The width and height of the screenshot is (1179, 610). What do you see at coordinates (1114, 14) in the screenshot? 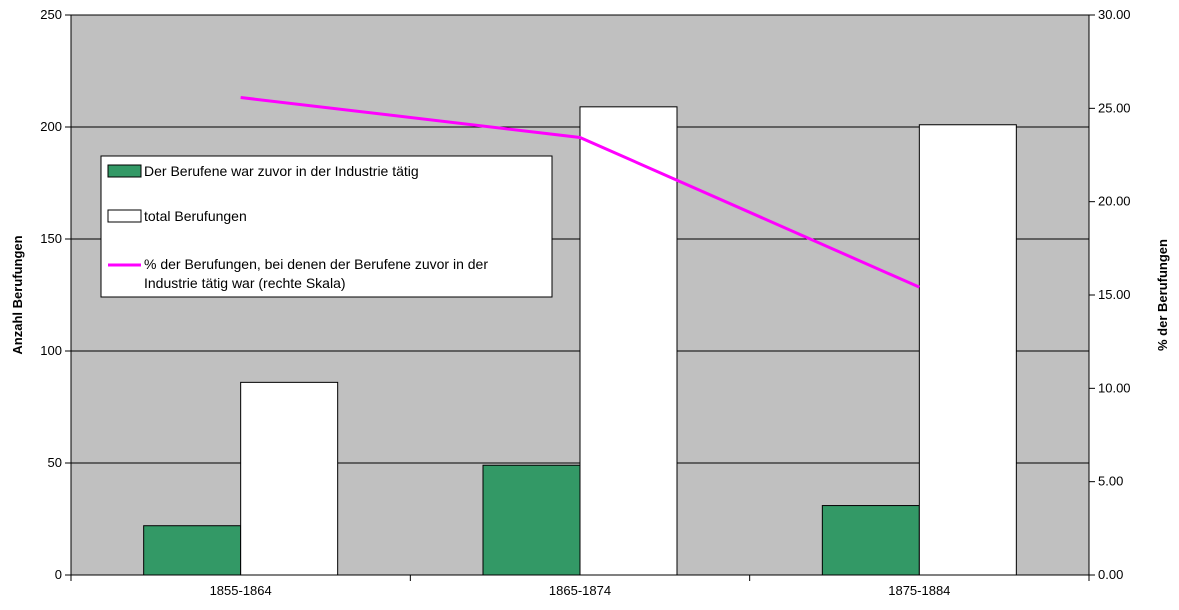
I see `y-right-tick-label-30.00: 30.00` at bounding box center [1114, 14].